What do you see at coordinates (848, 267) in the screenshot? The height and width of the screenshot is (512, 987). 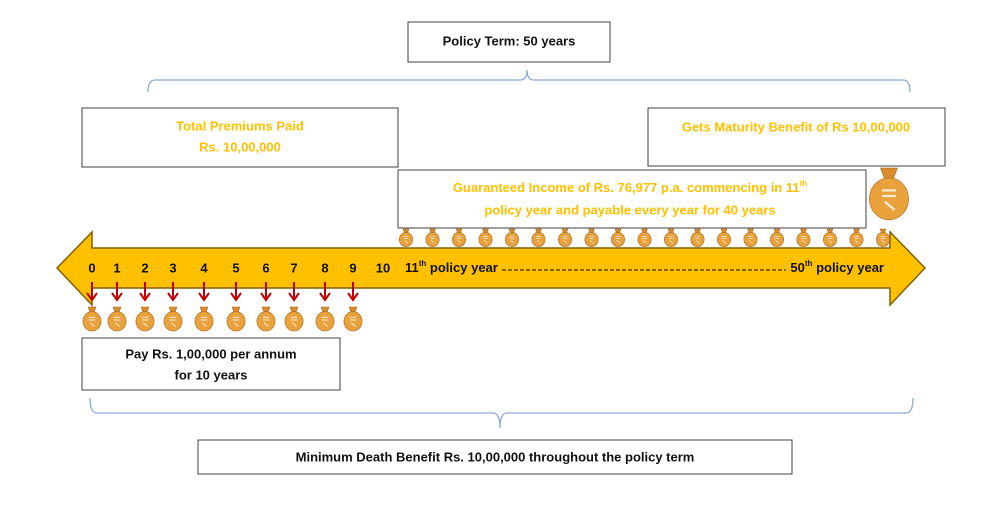 I see `end-text: policy year` at bounding box center [848, 267].